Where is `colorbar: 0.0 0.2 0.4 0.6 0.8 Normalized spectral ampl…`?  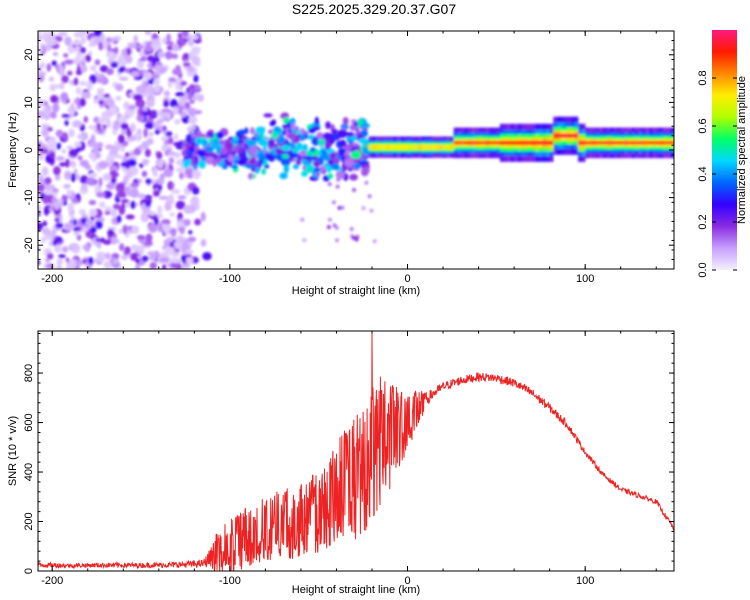 colorbar: 0.0 0.2 0.4 0.6 0.8 Normalized spectral ampl… is located at coordinates (722, 154).